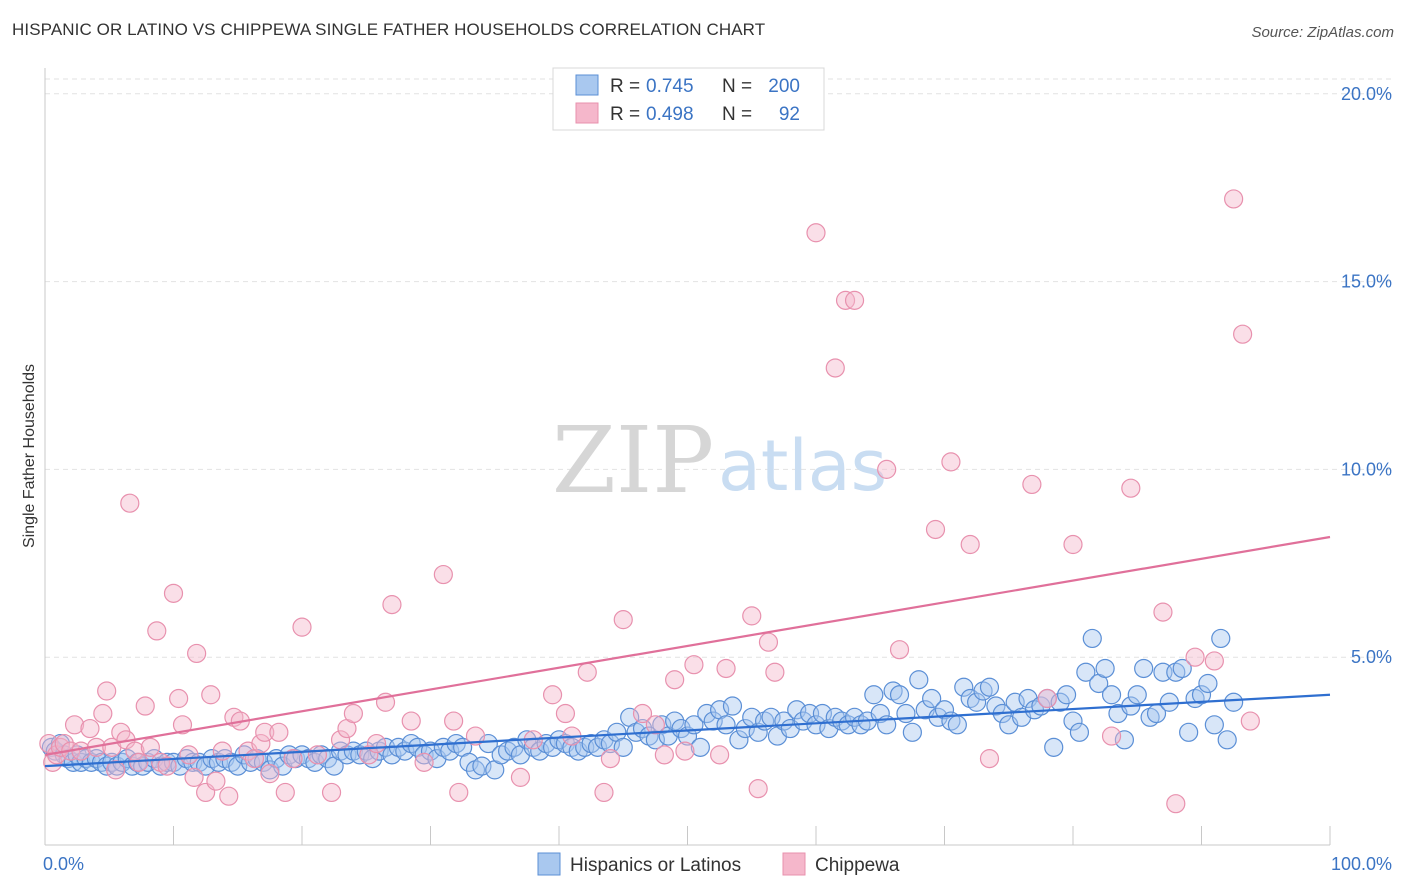 The height and width of the screenshot is (892, 1406). I want to click on legend-n-value-2: 92, so click(789, 114).